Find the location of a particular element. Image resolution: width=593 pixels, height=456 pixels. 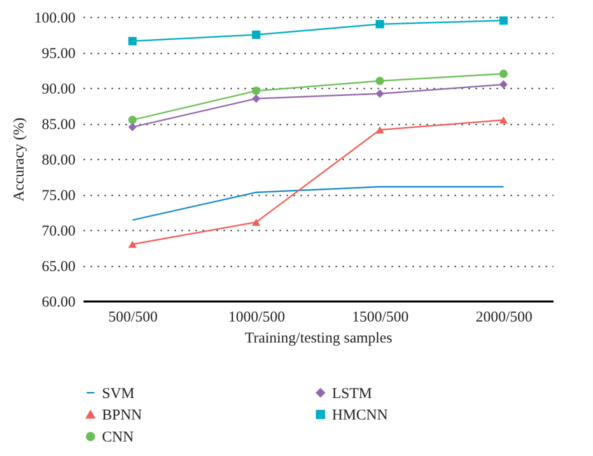

legend-label: CNN is located at coordinates (118, 438).